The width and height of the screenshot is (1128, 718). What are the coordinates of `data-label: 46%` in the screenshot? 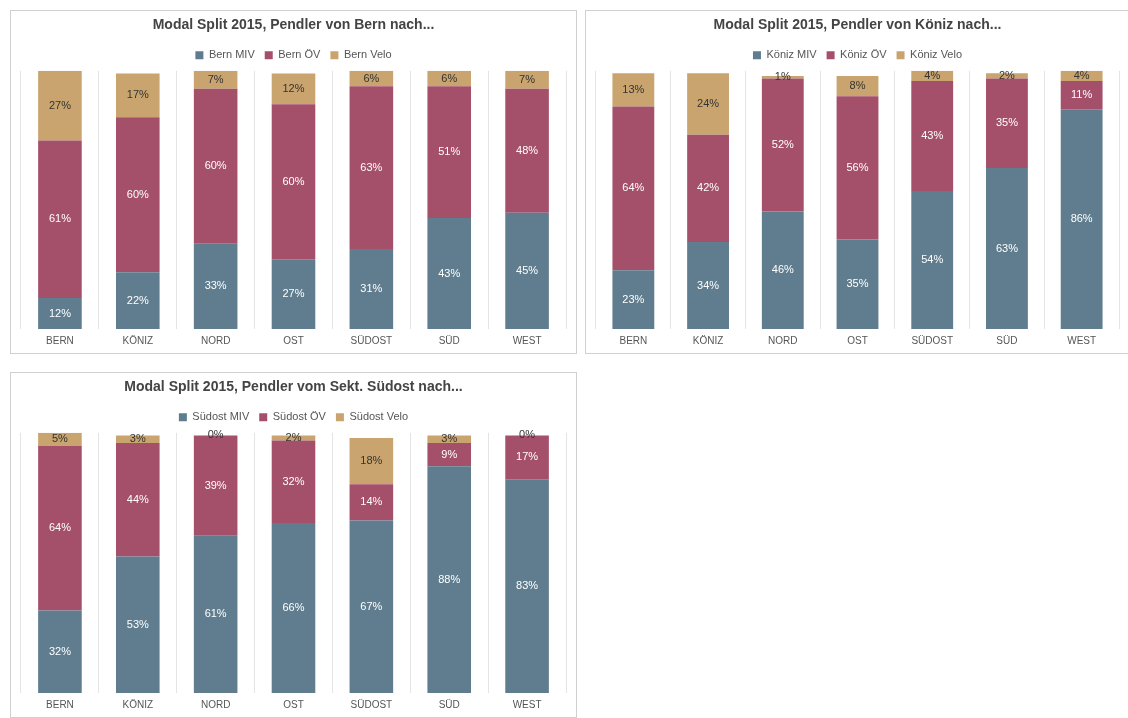 It's located at (783, 269).